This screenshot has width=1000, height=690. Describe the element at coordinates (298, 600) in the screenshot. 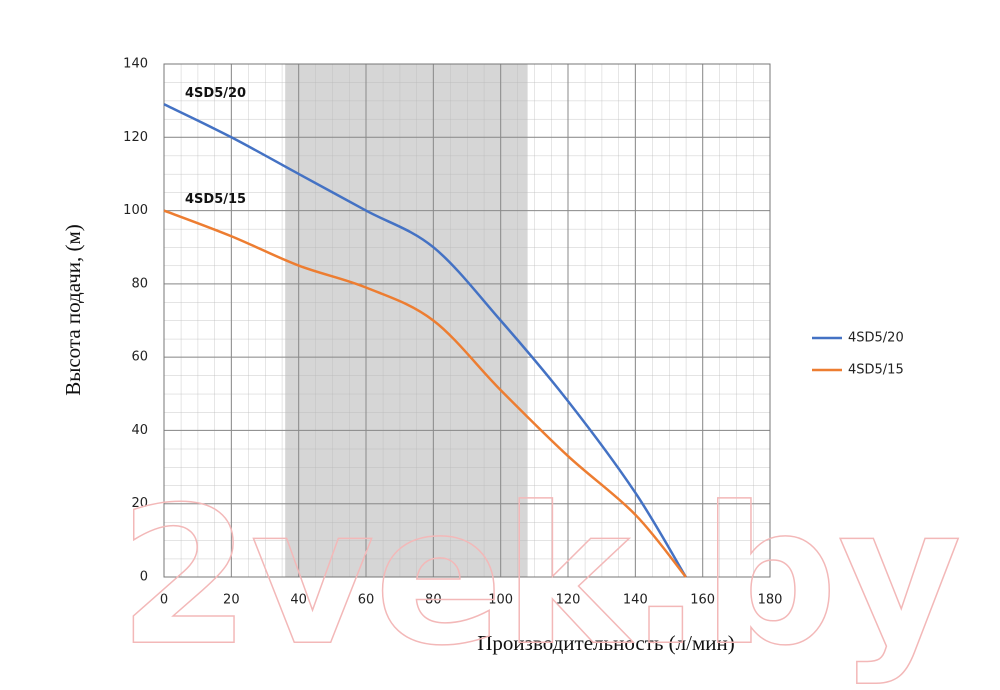

I see `x-tick-label: 40` at that location.